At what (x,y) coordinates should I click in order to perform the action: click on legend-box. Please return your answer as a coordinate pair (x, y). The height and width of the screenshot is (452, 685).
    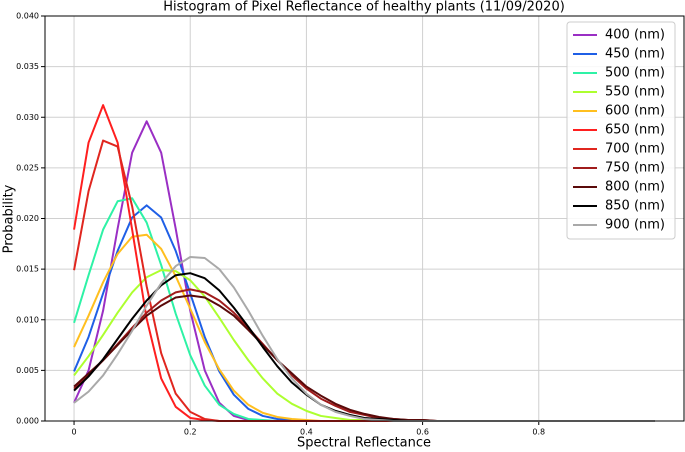
    Looking at the image, I should click on (621, 130).